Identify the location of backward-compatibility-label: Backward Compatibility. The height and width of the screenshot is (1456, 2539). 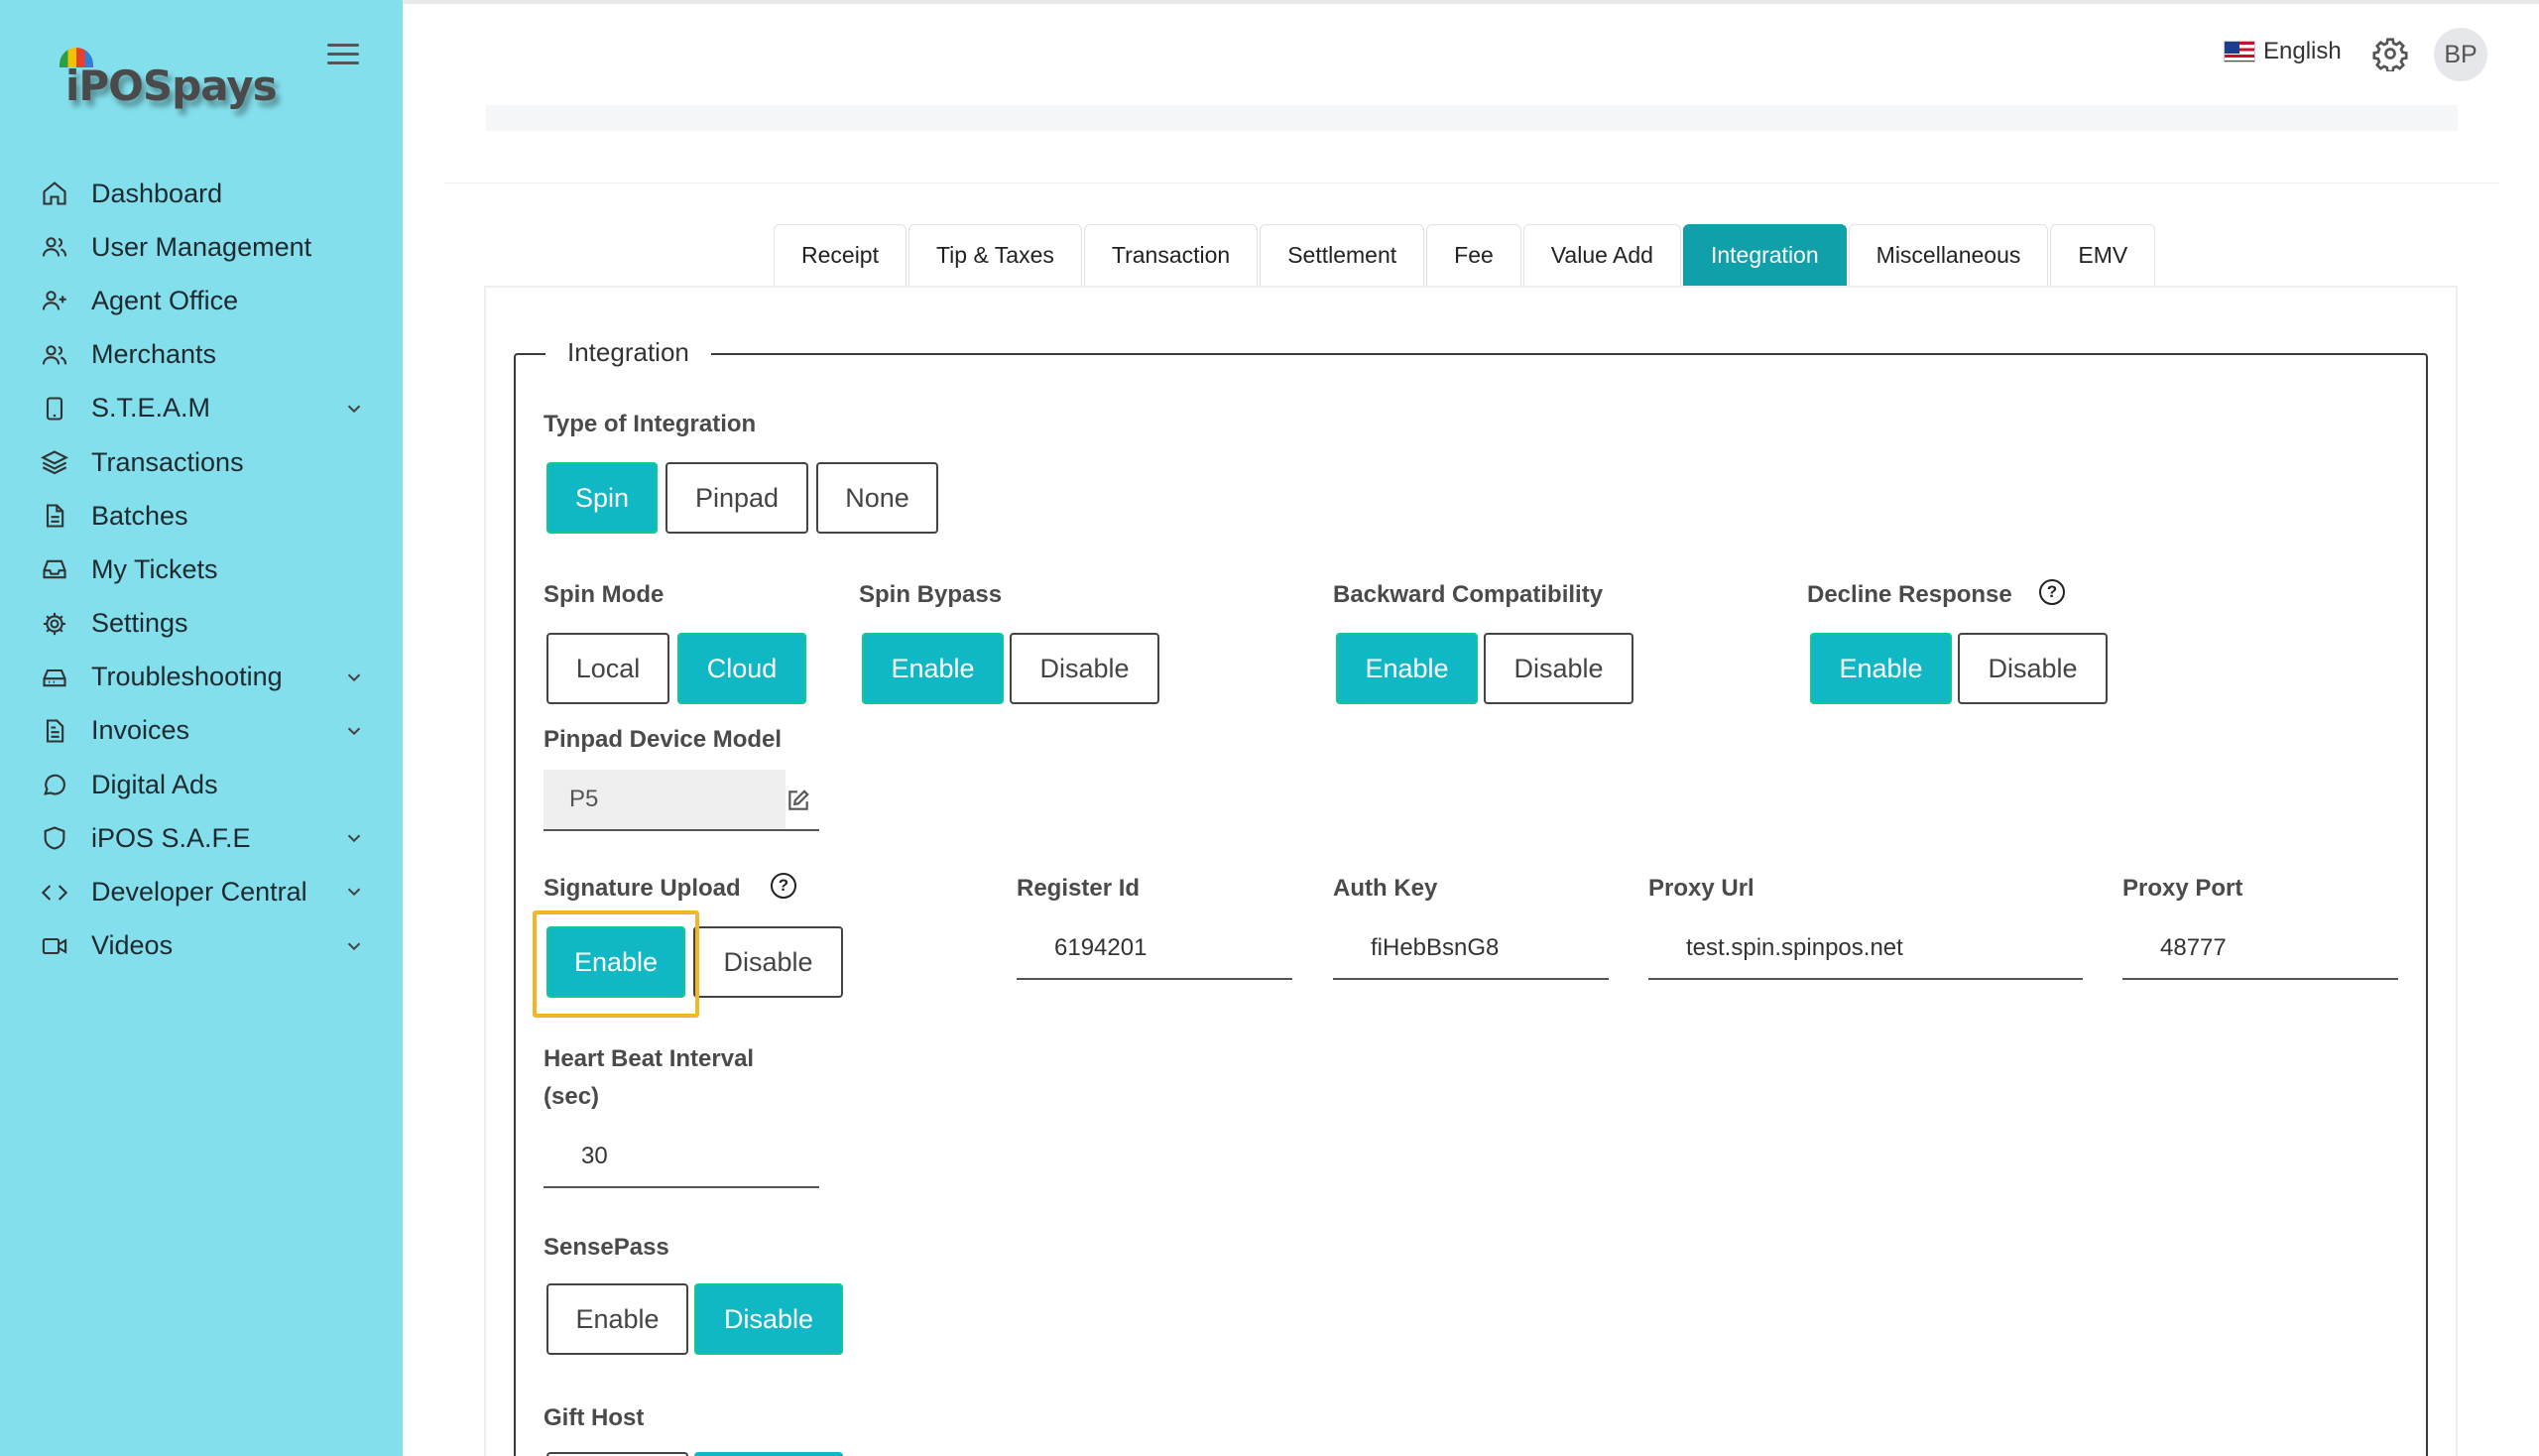
(1468, 594).